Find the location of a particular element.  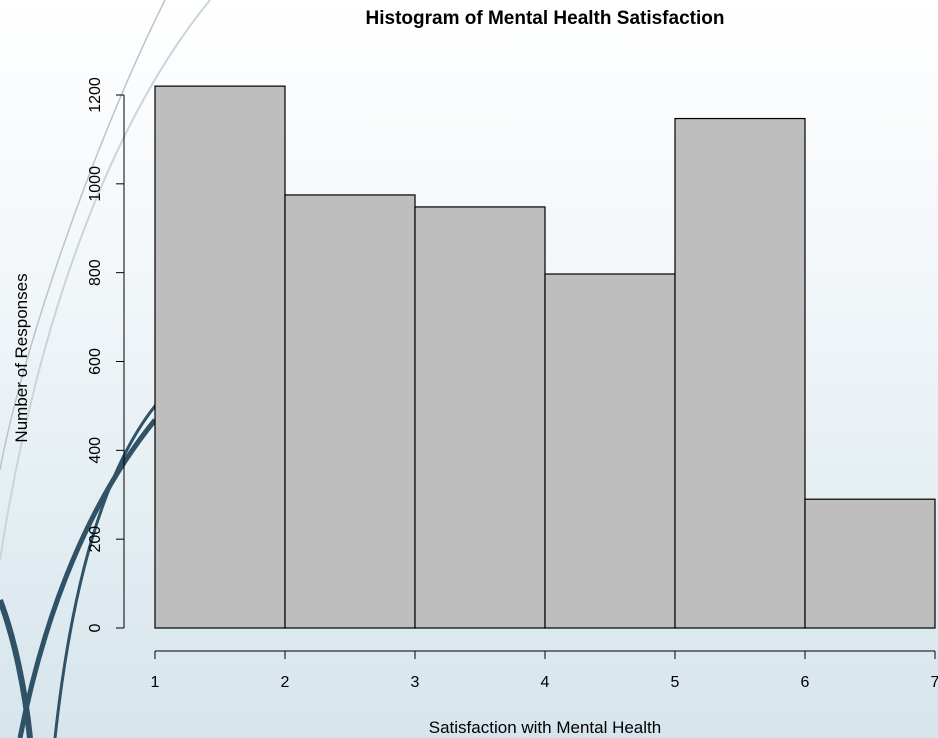

x-tick-label: 7 is located at coordinates (934, 682).